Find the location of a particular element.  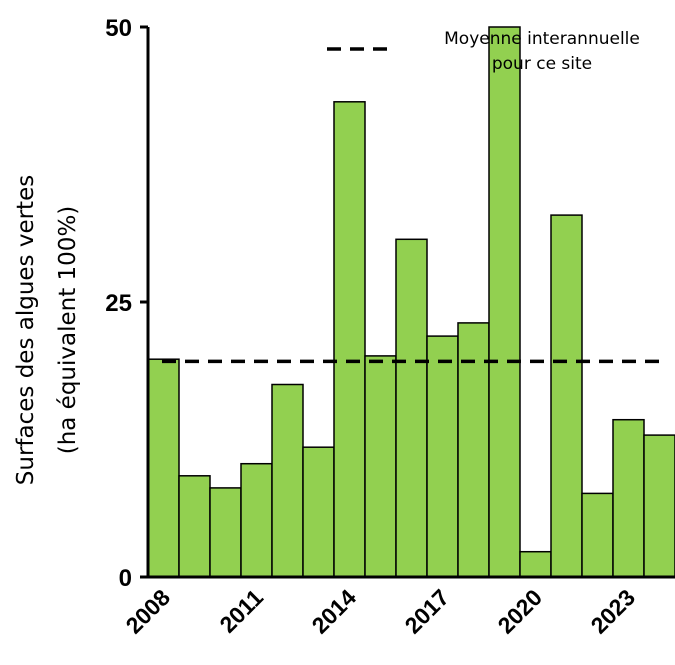

y-tick-label: 0 is located at coordinates (125, 578).